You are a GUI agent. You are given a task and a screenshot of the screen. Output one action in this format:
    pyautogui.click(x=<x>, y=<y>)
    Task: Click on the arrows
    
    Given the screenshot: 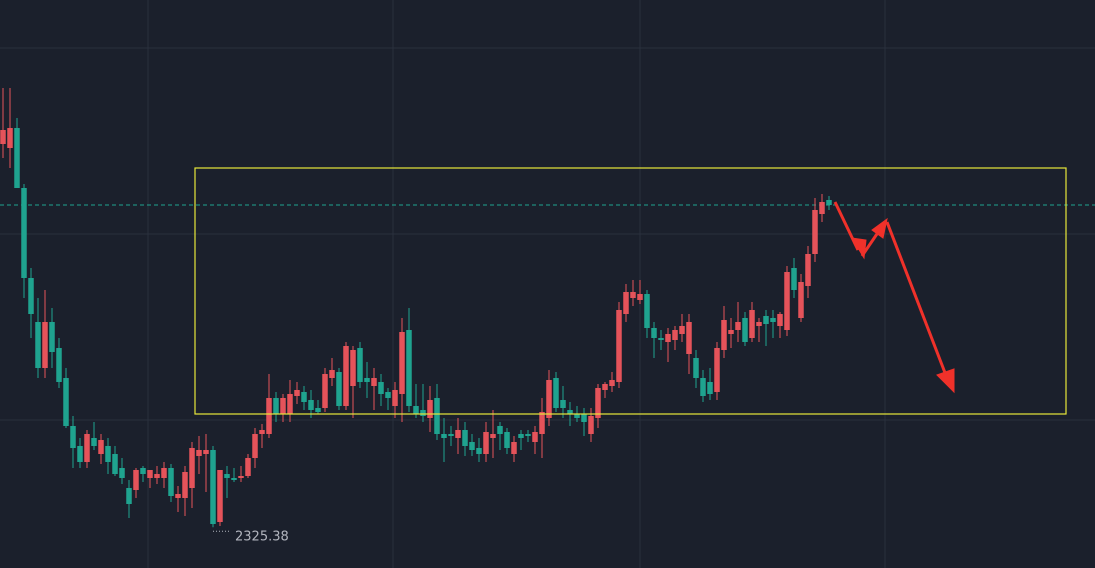 What is the action you would take?
    pyautogui.click(x=894, y=297)
    